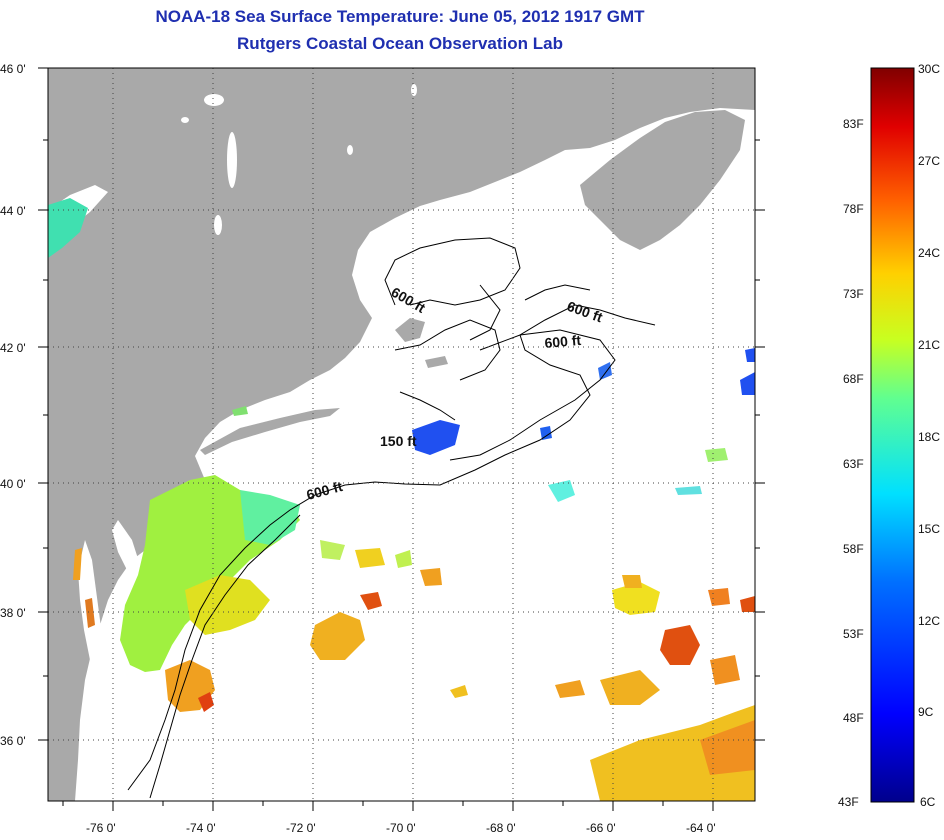 Image resolution: width=944 pixels, height=840 pixels. I want to click on colorbar-fahrenheit-label: 78F, so click(853, 209).